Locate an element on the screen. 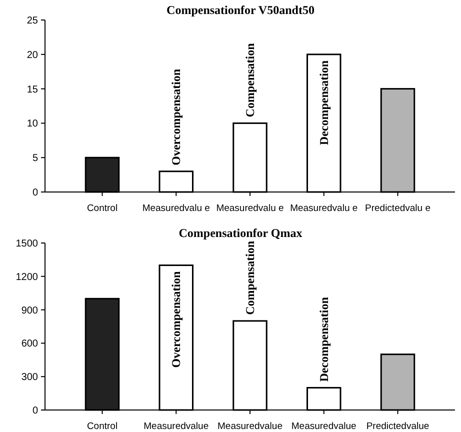 The width and height of the screenshot is (461, 432). y-tick-label: 10 is located at coordinates (32, 124).